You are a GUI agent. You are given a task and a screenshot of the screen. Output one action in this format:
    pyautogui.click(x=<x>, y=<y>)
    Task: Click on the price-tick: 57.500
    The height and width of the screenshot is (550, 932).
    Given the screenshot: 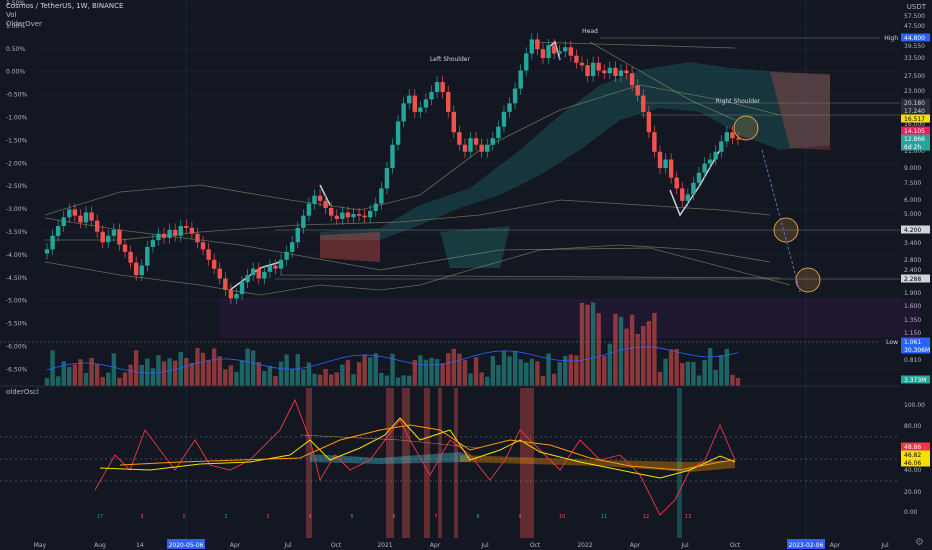 What is the action you would take?
    pyautogui.click(x=914, y=16)
    